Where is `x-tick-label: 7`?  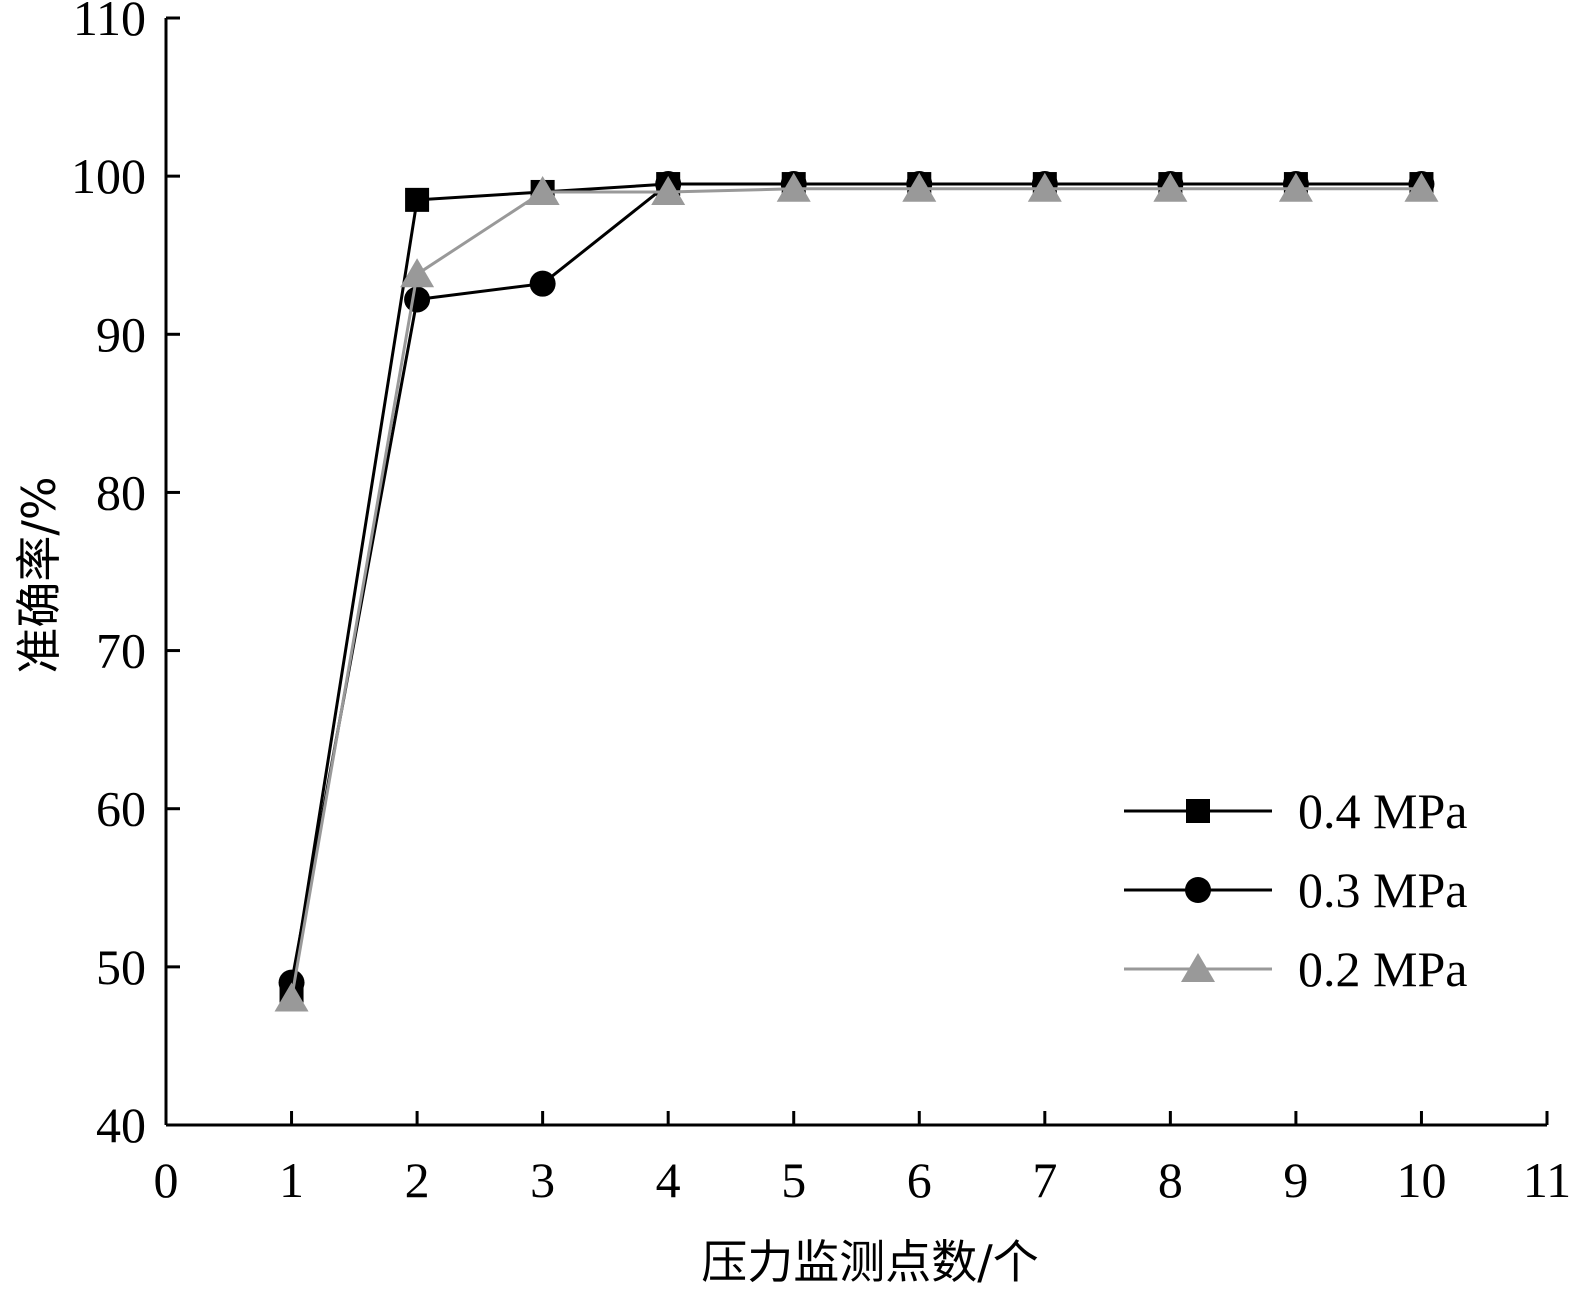 x-tick-label: 7 is located at coordinates (1044, 1180).